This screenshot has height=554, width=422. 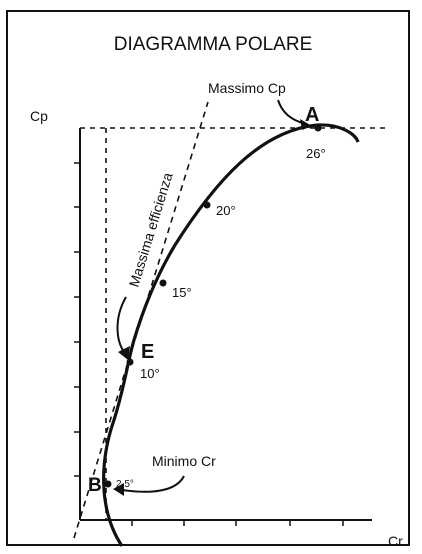 What do you see at coordinates (294, 114) in the screenshot?
I see `massimo-cp-arrow` at bounding box center [294, 114].